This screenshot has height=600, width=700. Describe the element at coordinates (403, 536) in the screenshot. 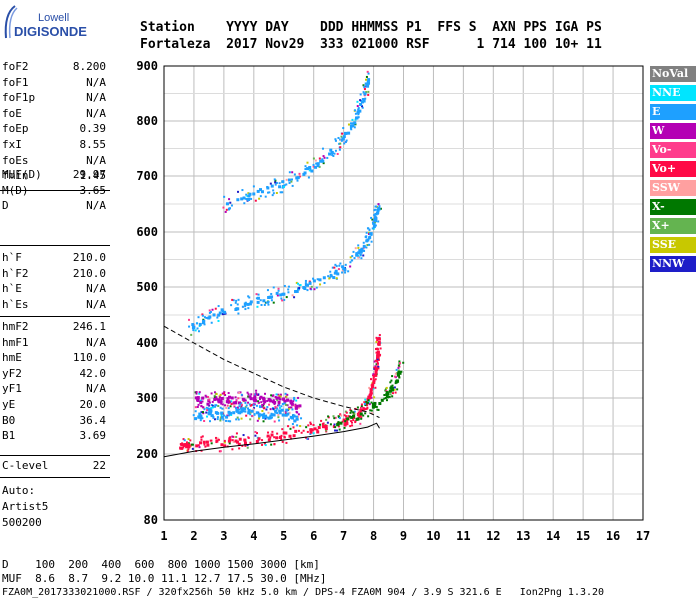

I see `x-tick-label: 9` at that location.